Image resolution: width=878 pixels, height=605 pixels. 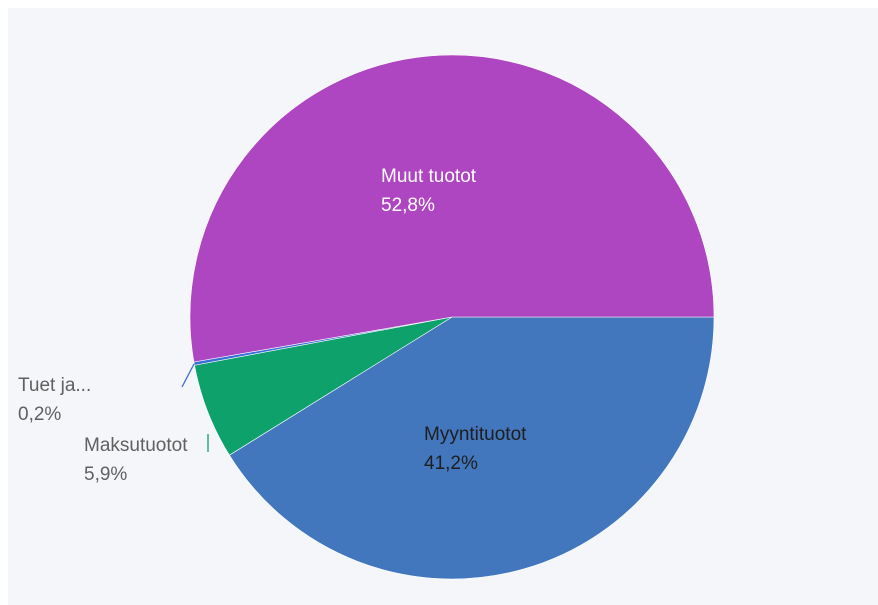 What do you see at coordinates (195, 407) in the screenshot?
I see `leader-lines` at bounding box center [195, 407].